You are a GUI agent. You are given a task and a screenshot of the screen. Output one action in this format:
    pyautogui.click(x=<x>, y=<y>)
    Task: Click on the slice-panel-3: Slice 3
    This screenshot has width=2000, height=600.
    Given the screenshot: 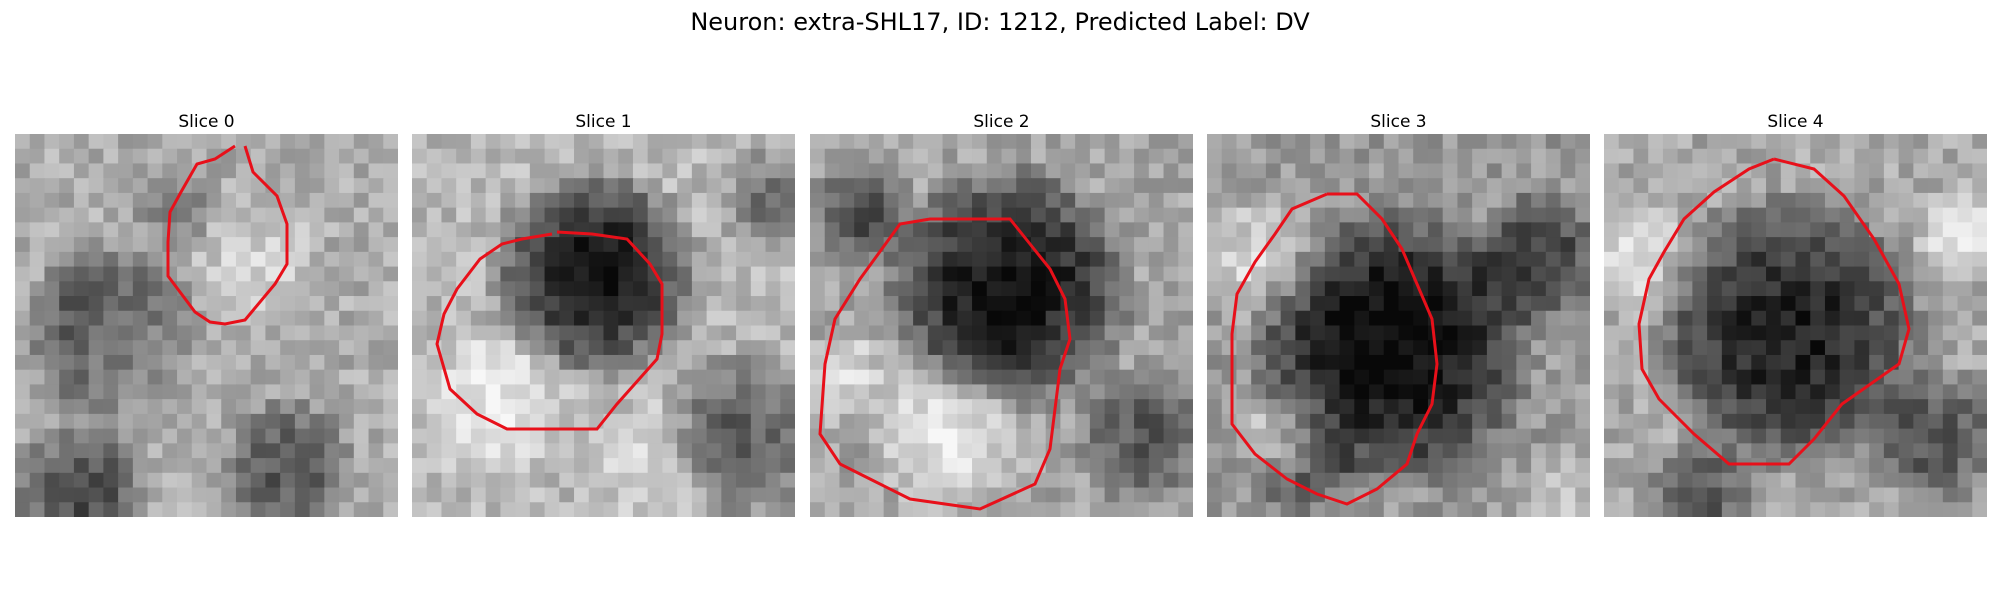 What is the action you would take?
    pyautogui.click(x=1398, y=313)
    